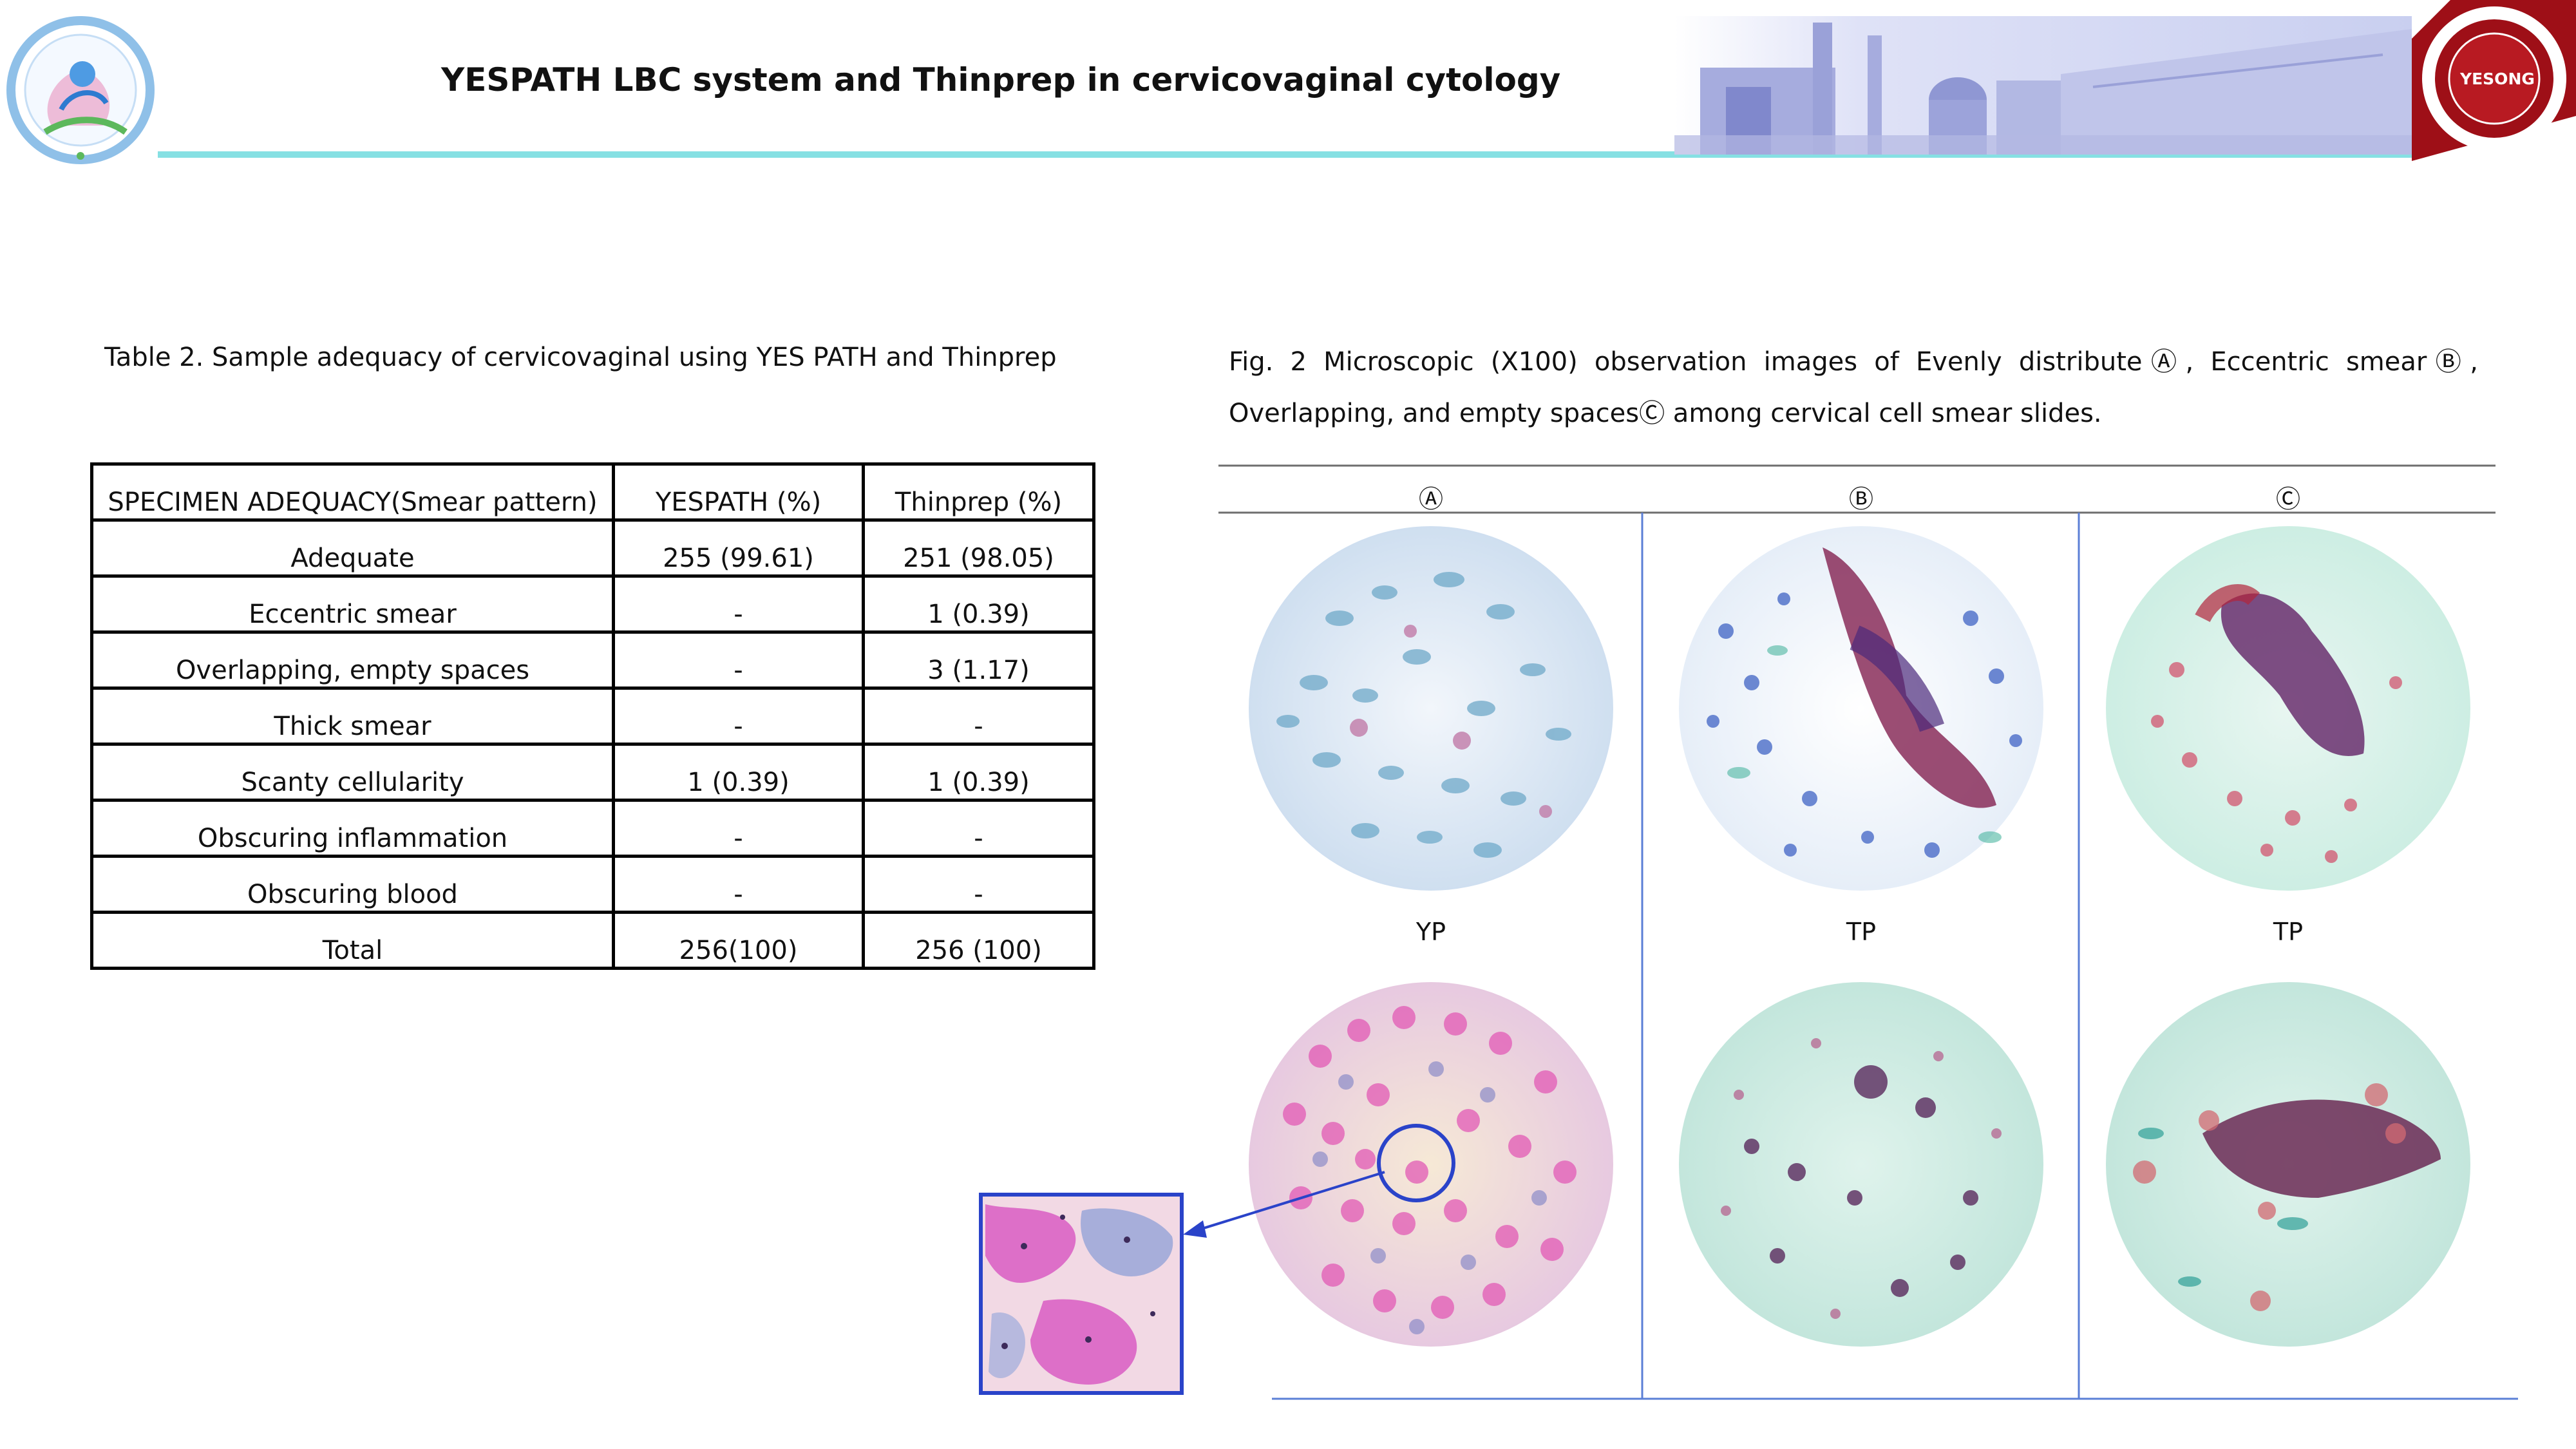 This screenshot has height=1449, width=2576. I want to click on table-cell: Thick smear, so click(352, 716).